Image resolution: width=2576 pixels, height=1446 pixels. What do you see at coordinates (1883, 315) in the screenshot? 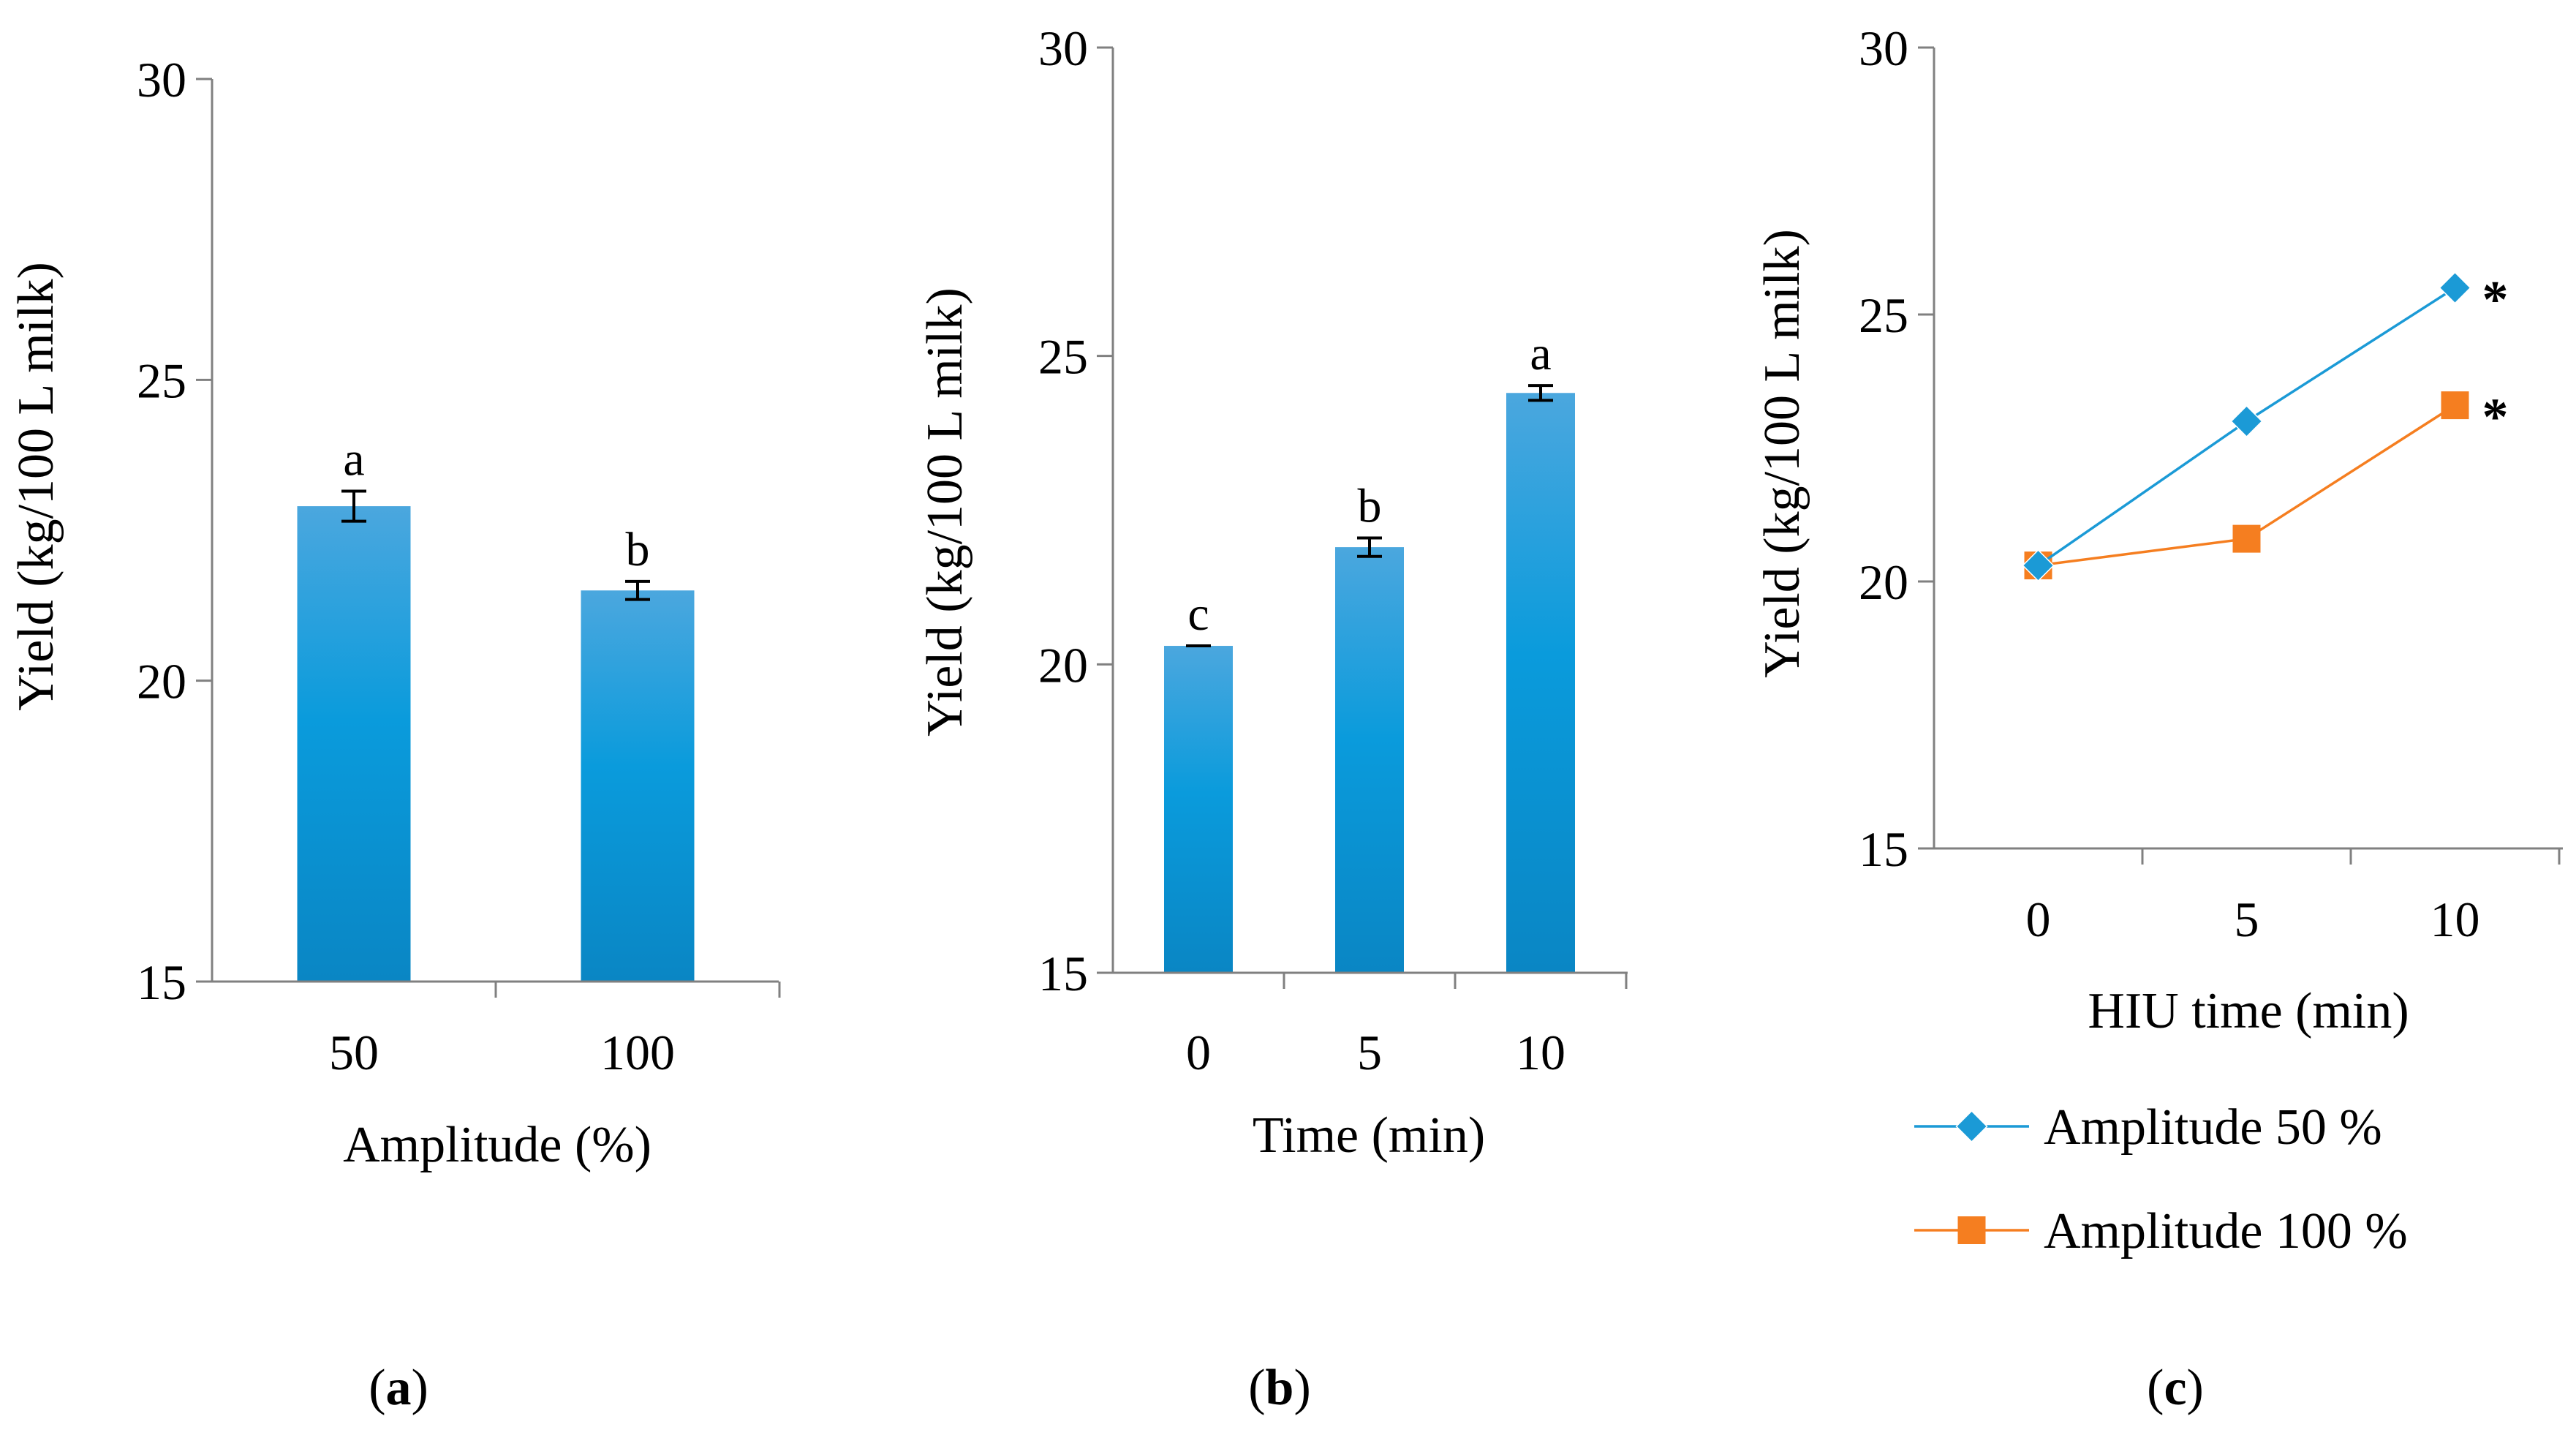
I see `panel-c-y-tick-label: 25` at bounding box center [1883, 315].